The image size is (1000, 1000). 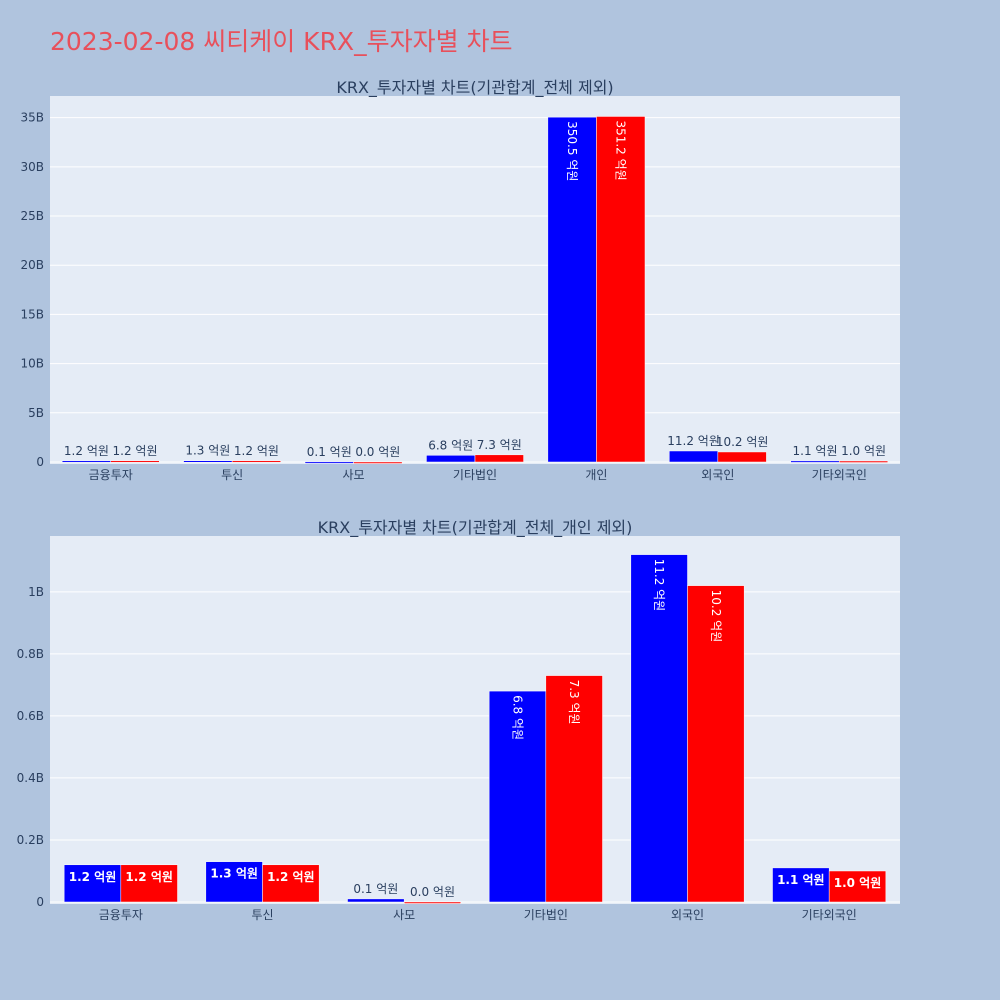 I want to click on y-tick-label: 0.2B, so click(x=30, y=840).